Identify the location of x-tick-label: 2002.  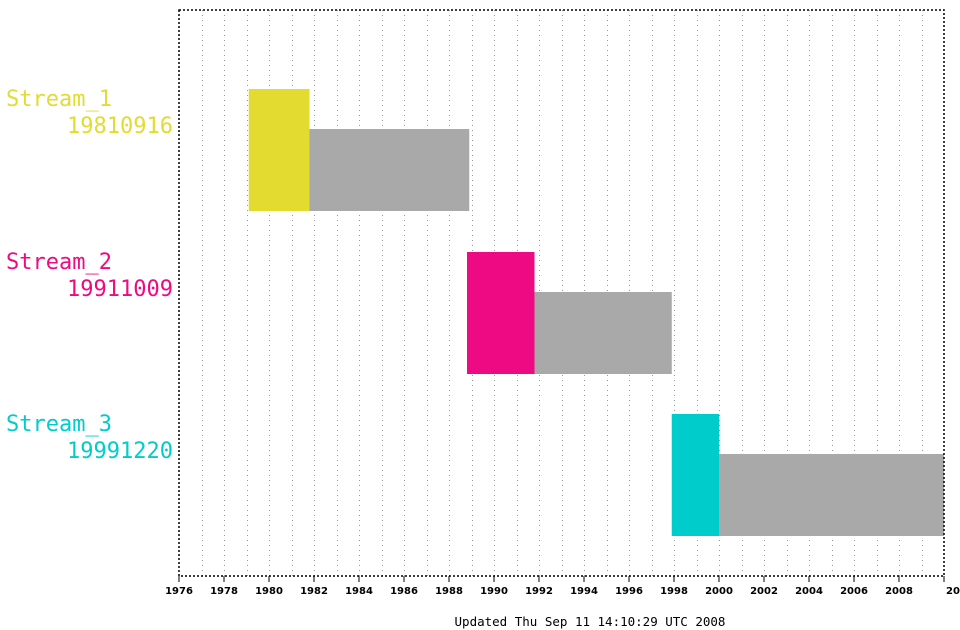
(764, 591).